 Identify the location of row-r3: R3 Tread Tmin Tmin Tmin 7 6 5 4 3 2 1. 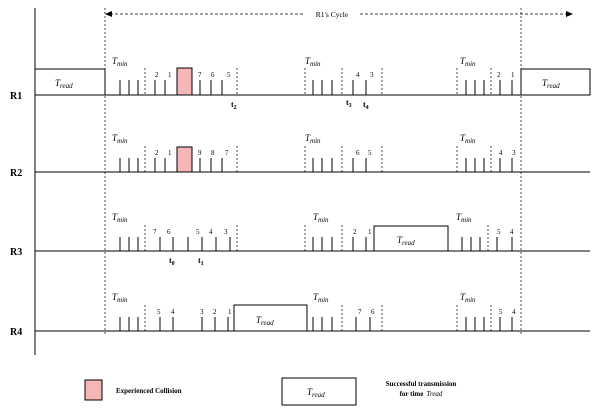
(300, 239).